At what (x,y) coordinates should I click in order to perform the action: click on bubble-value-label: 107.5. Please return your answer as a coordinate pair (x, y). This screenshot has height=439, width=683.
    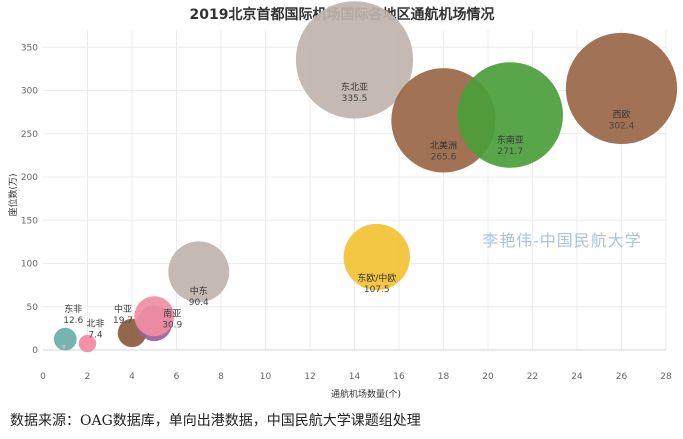
    Looking at the image, I should click on (377, 290).